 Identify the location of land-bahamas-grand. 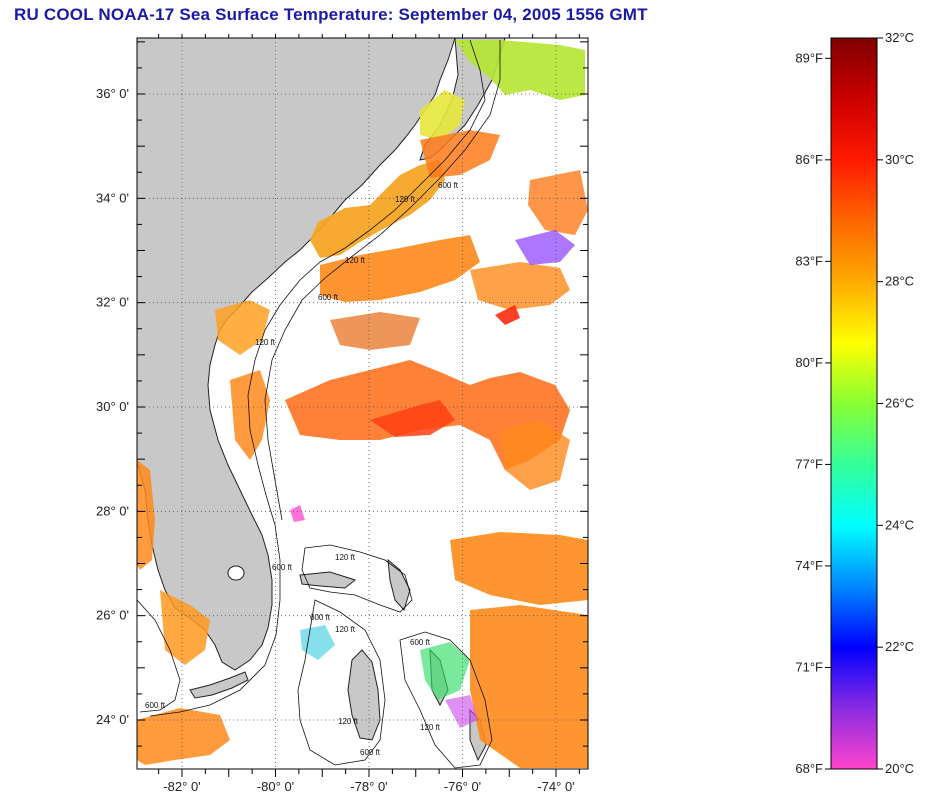
(328, 580).